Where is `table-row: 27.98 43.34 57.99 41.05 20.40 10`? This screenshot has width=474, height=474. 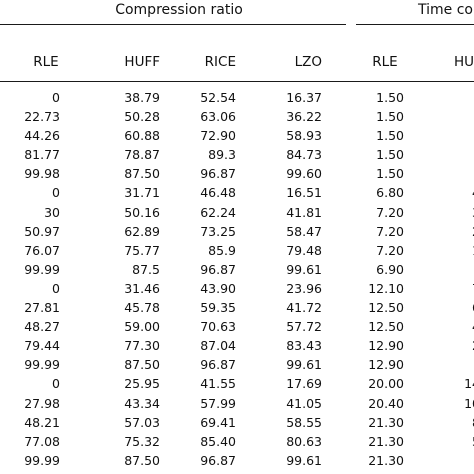 table-row: 27.98 43.34 57.99 41.05 20.40 10 is located at coordinates (237, 404).